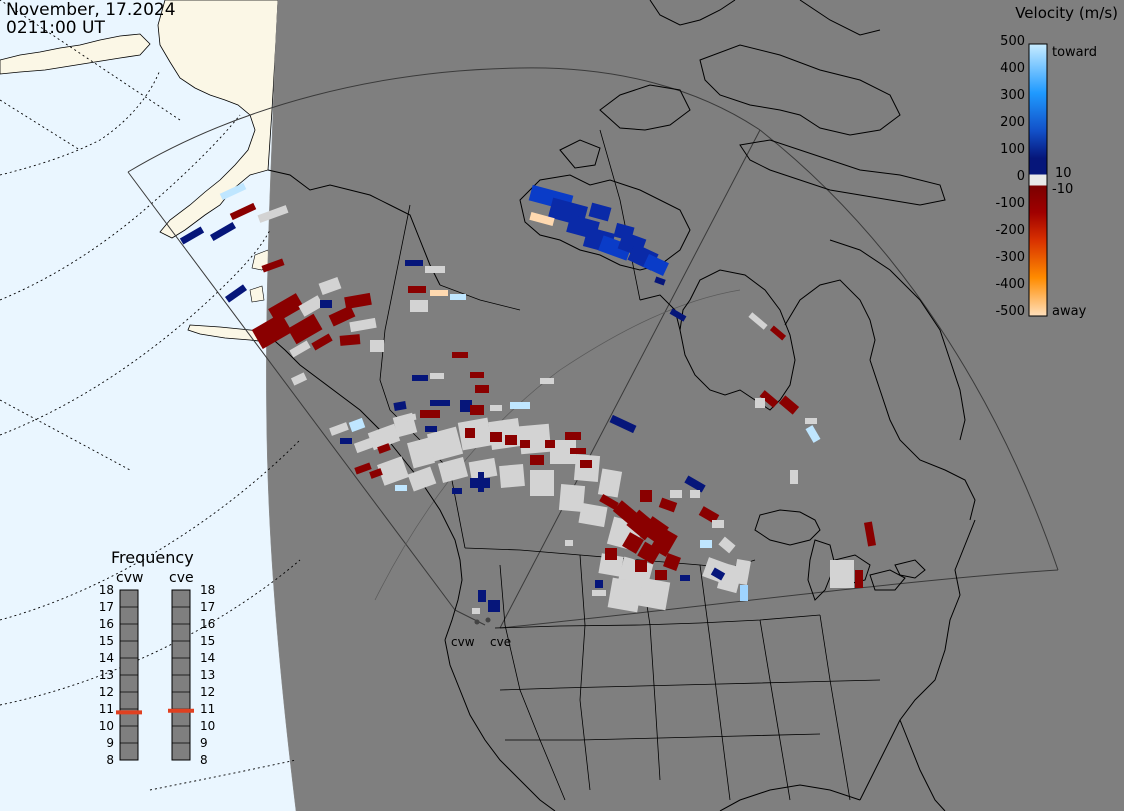 This screenshot has height=811, width=1124. What do you see at coordinates (155, 675) in the screenshot?
I see `frequency-gauges` at bounding box center [155, 675].